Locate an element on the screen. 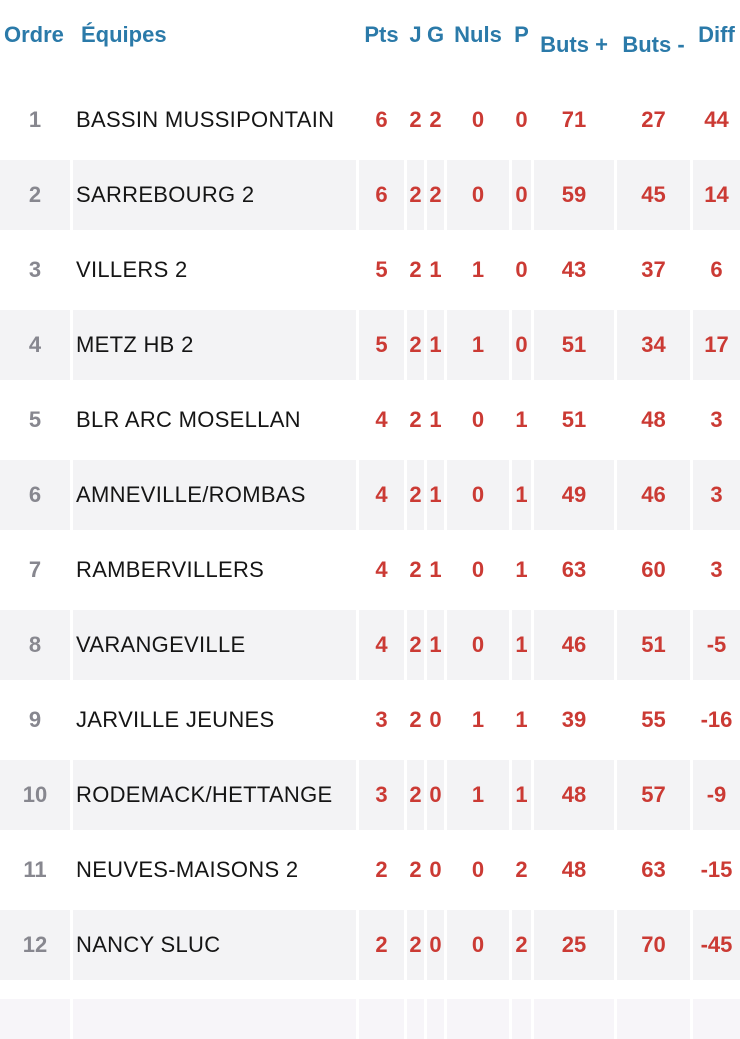 The width and height of the screenshot is (740, 1039). goal-diff-cell: 6 is located at coordinates (716, 269).